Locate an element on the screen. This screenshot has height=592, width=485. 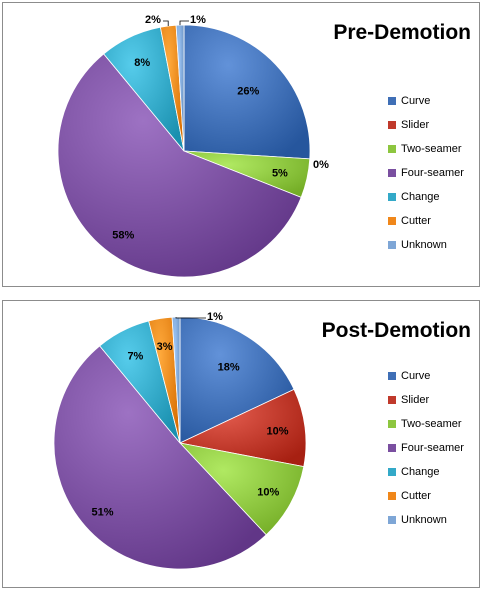
data-label-four-seamer: 51% is located at coordinates (102, 512).